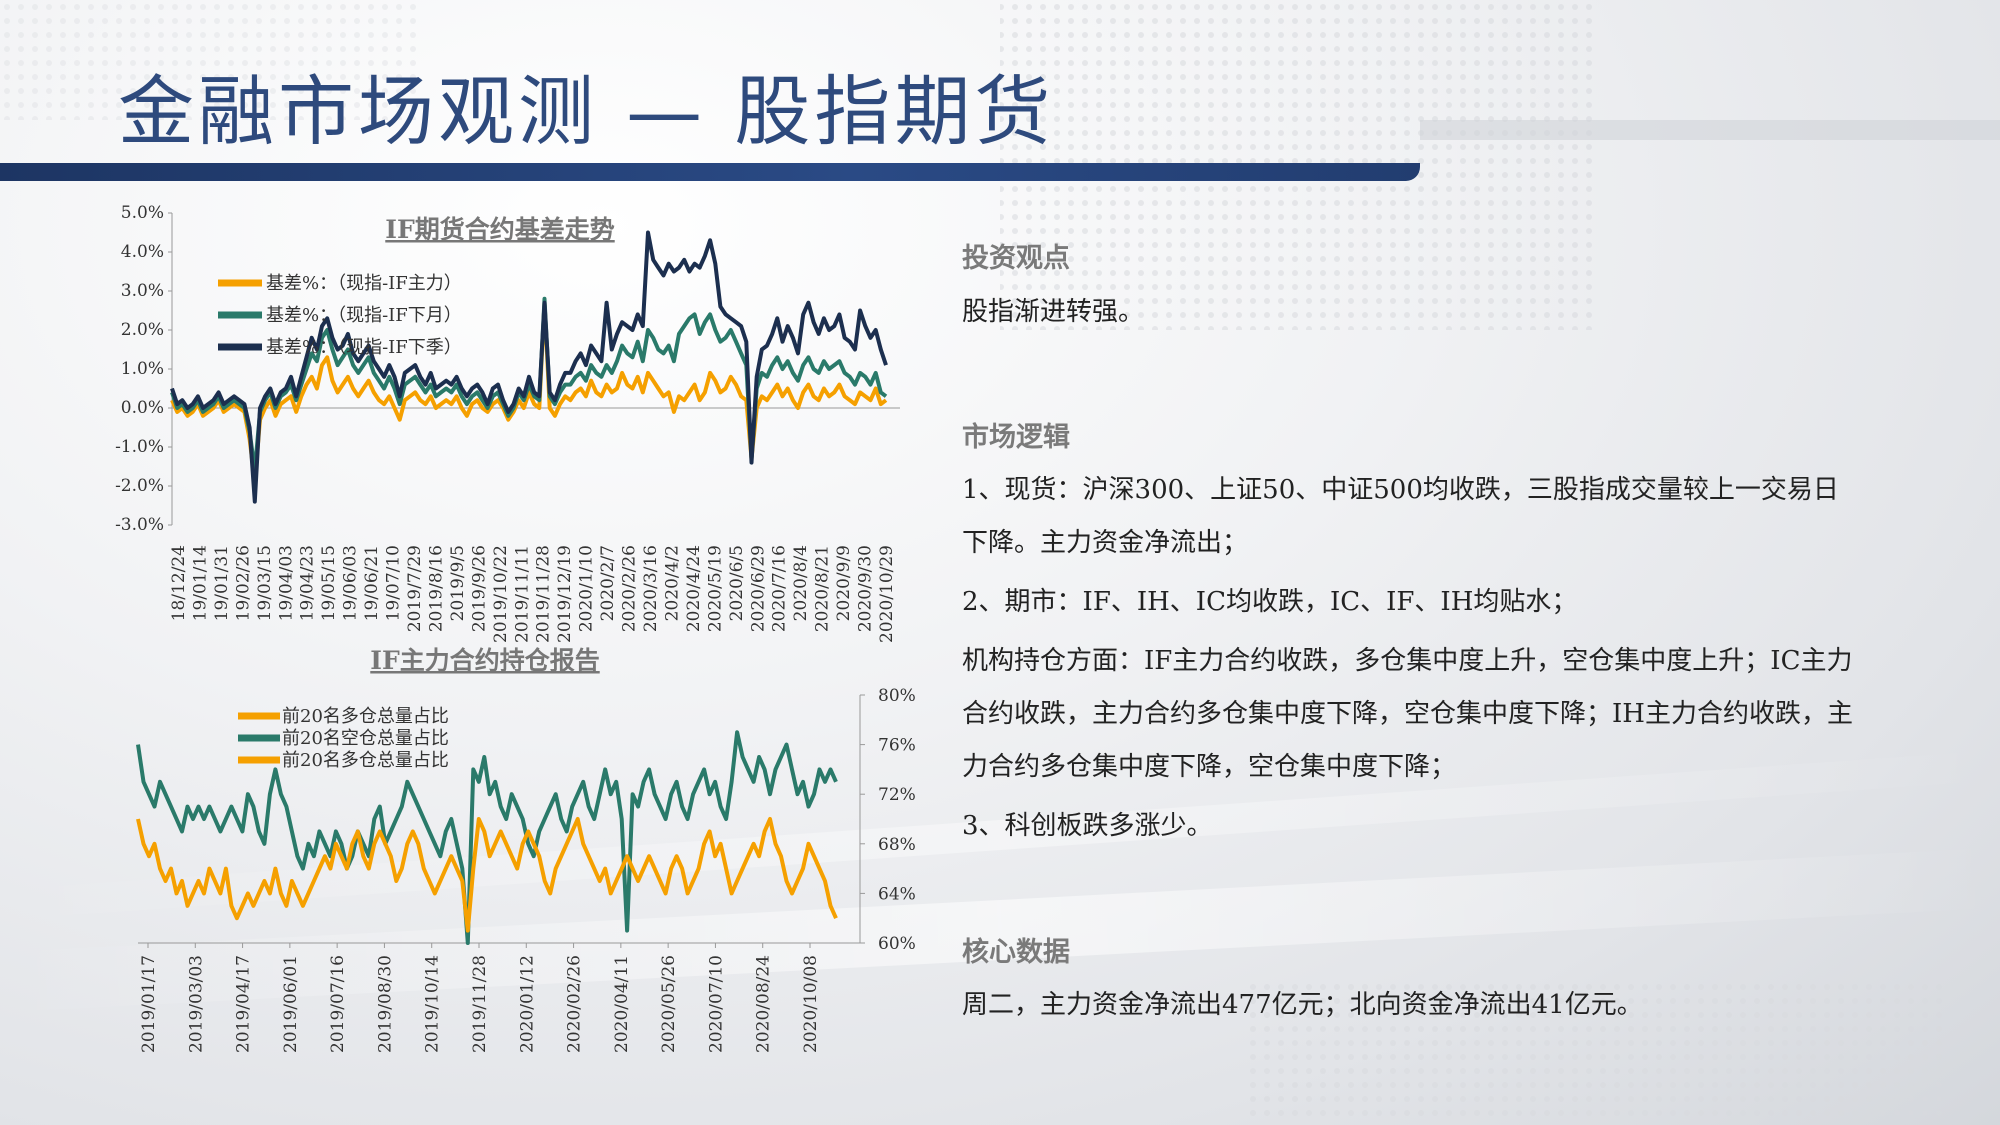  I want to click on y-tick-label: -3.0%, so click(139, 525).